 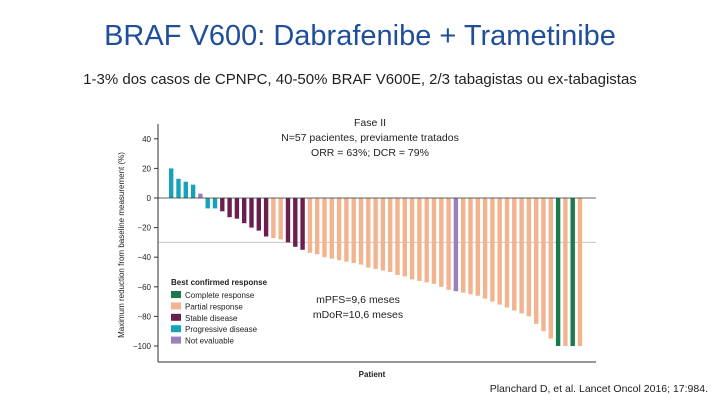 What do you see at coordinates (220, 295) in the screenshot?
I see `legend-label-cr: Complete response` at bounding box center [220, 295].